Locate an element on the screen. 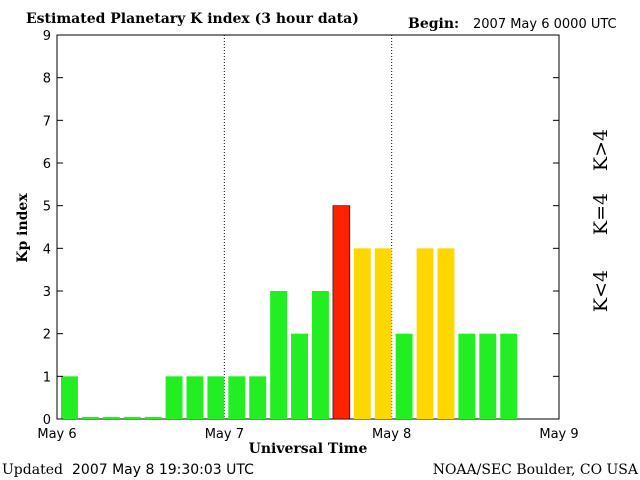  y-tick-label: 8 is located at coordinates (47, 79).